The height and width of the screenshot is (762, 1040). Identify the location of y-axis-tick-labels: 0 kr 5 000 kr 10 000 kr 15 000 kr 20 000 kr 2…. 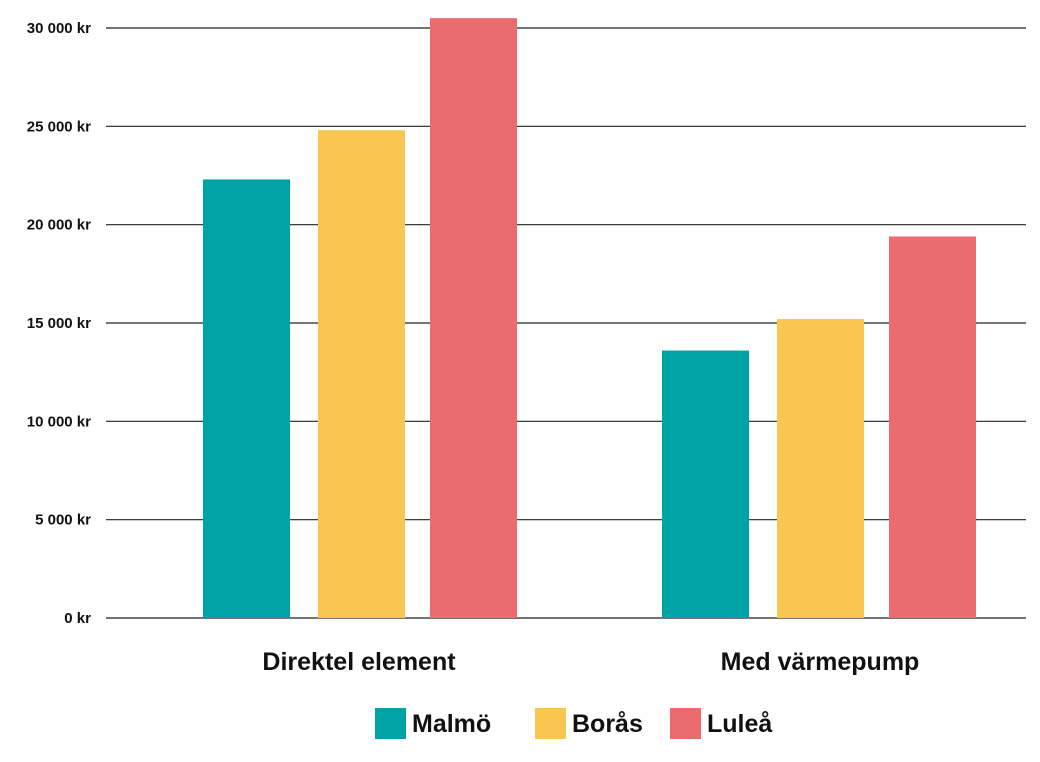
(59, 323).